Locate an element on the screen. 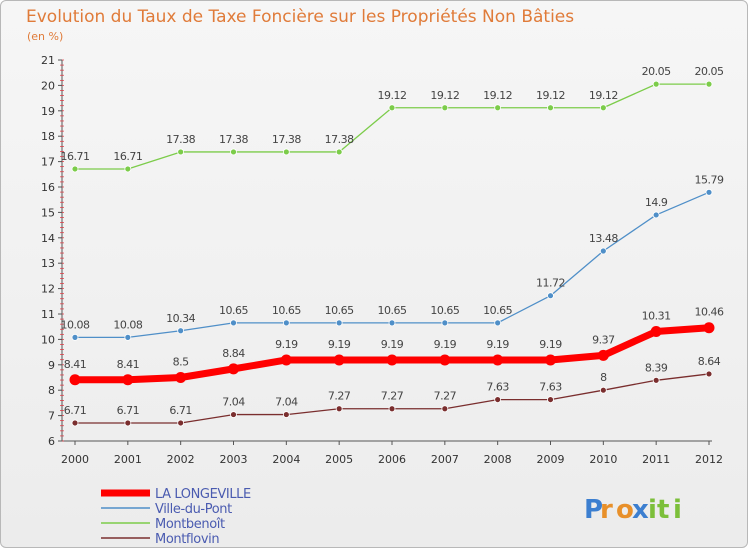 The height and width of the screenshot is (550, 750). data-label: 20.05 is located at coordinates (709, 71).